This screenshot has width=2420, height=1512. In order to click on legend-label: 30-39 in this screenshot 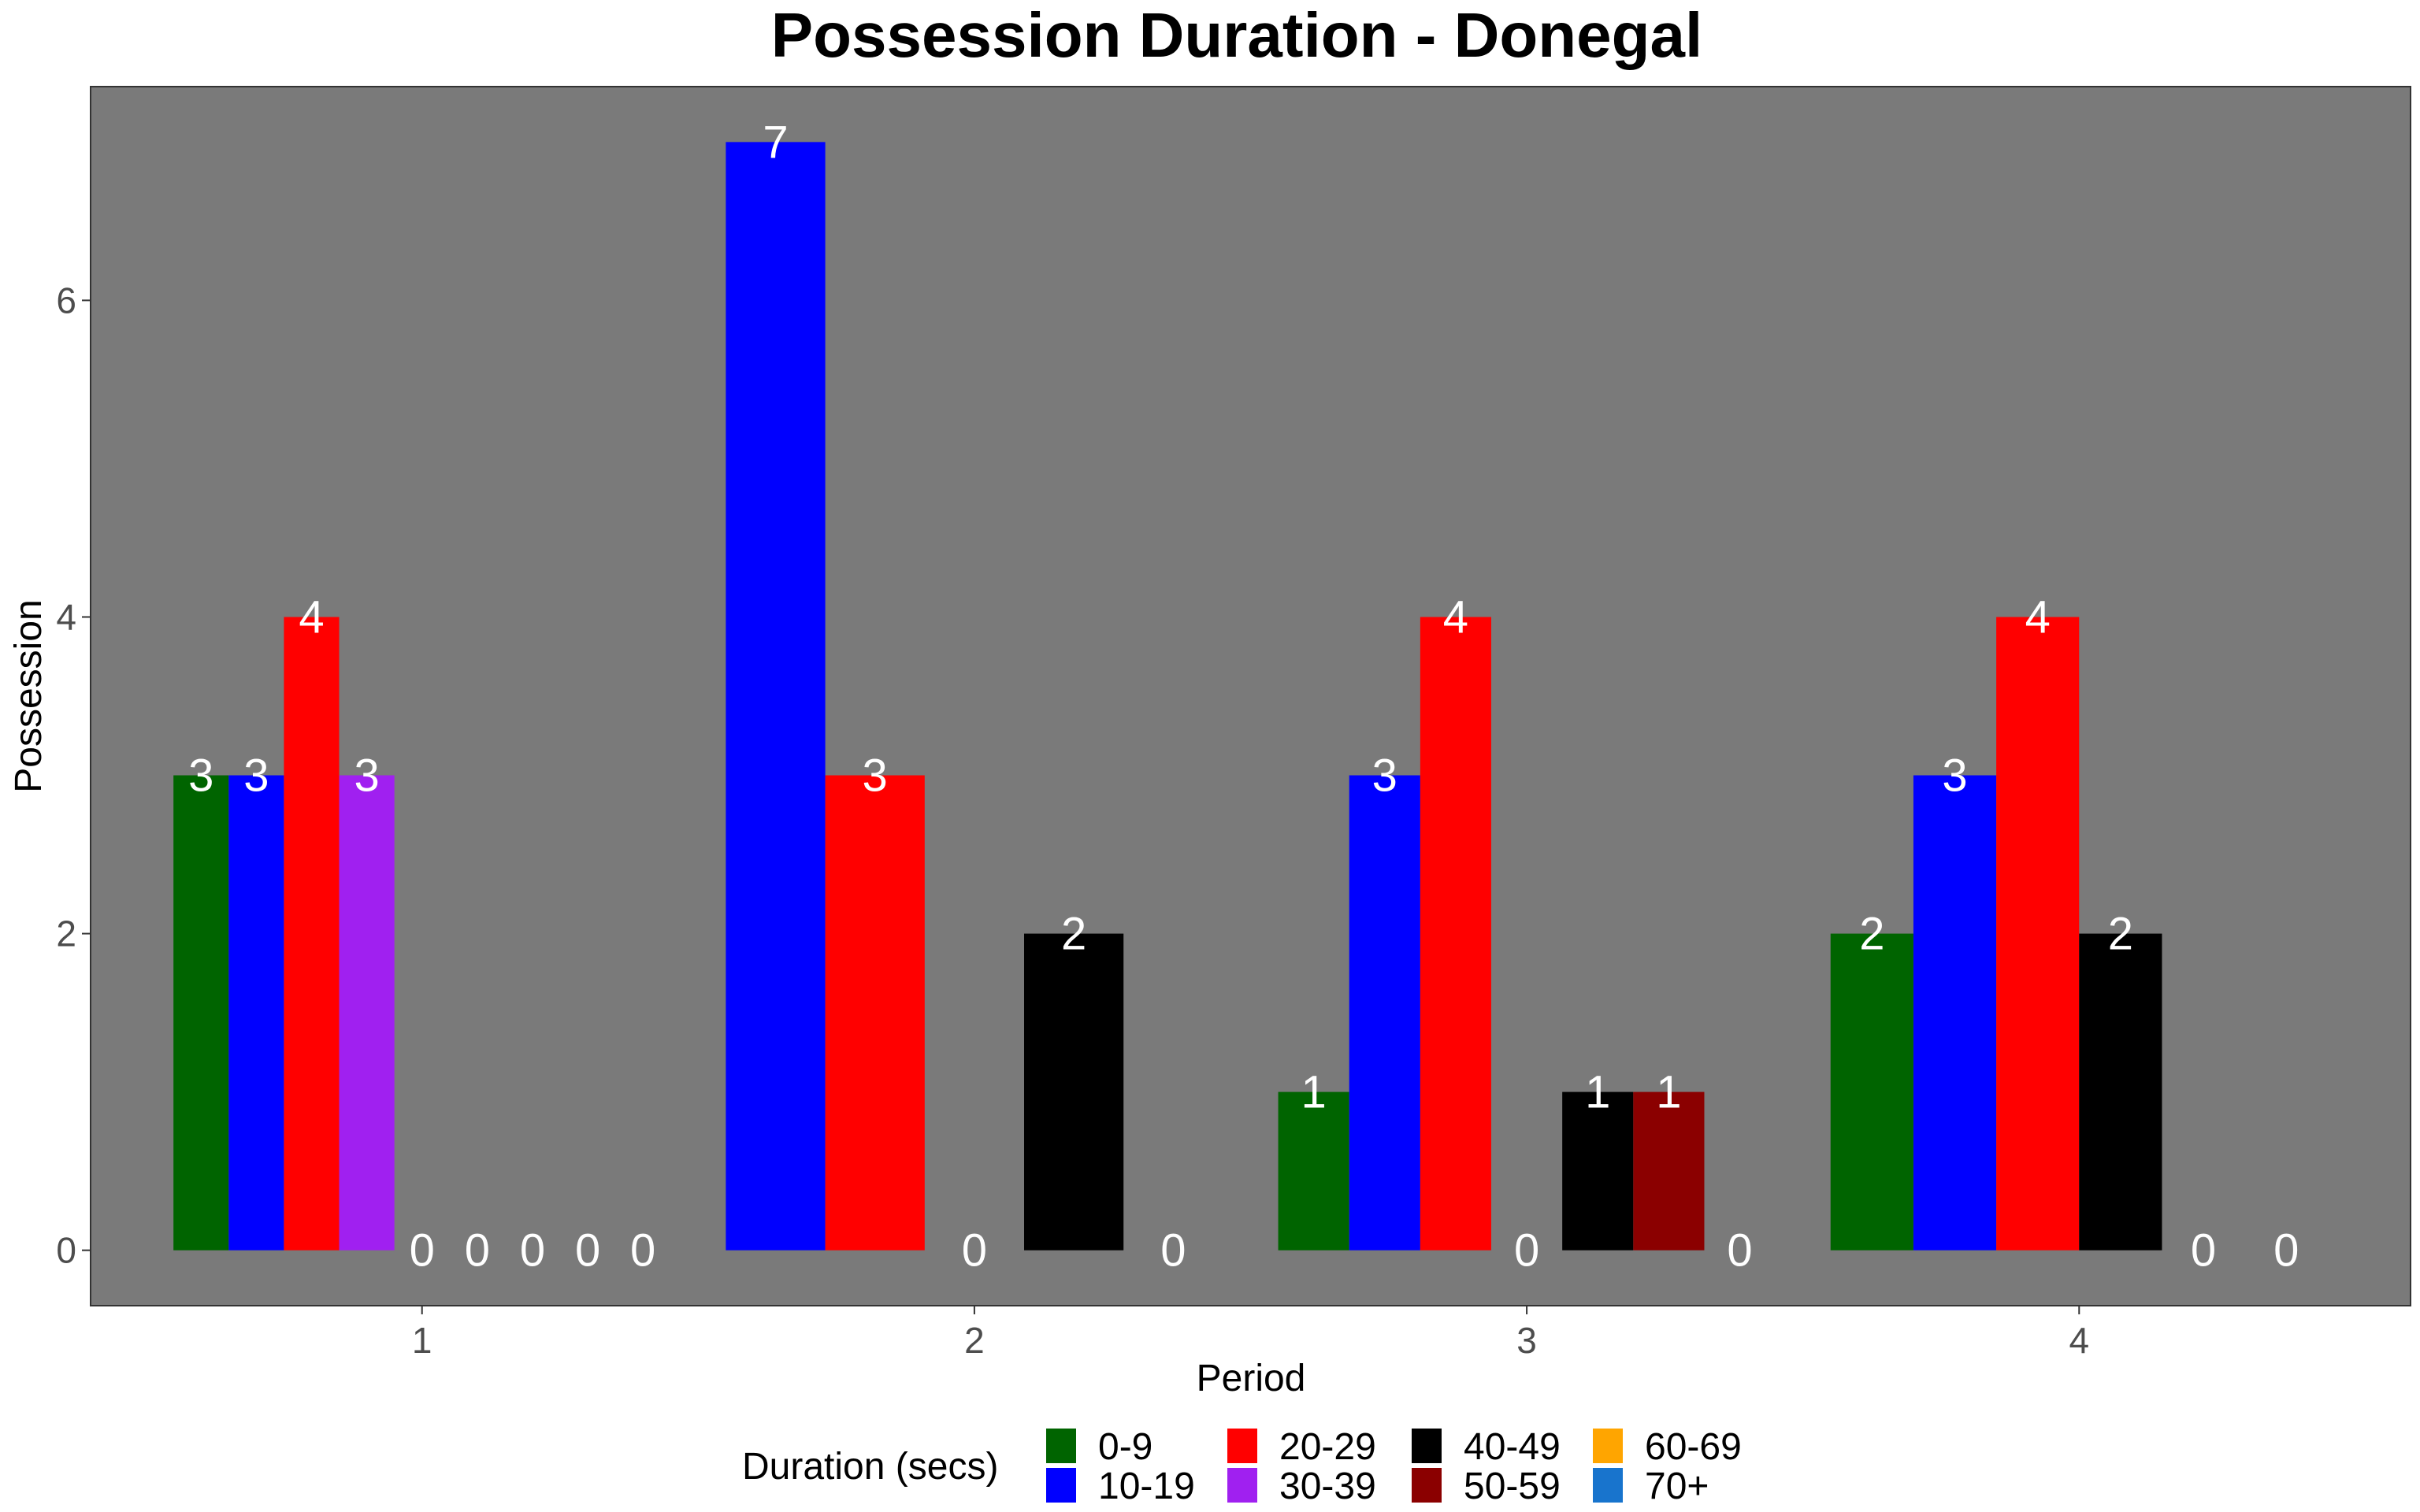, I will do `click(1327, 1486)`.